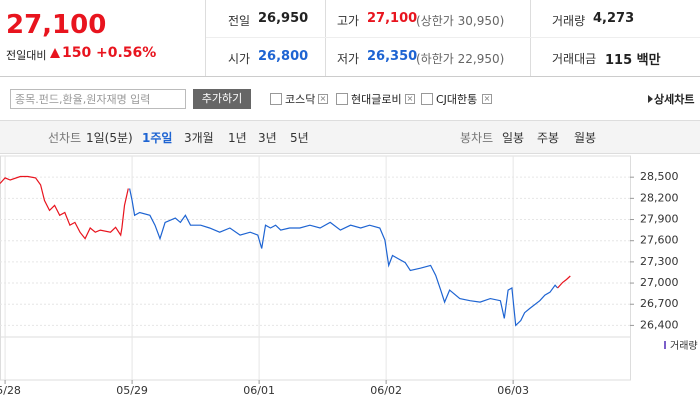 This screenshot has width=700, height=400. Describe the element at coordinates (659, 240) in the screenshot. I see `y-tick-label: 27,600` at that location.